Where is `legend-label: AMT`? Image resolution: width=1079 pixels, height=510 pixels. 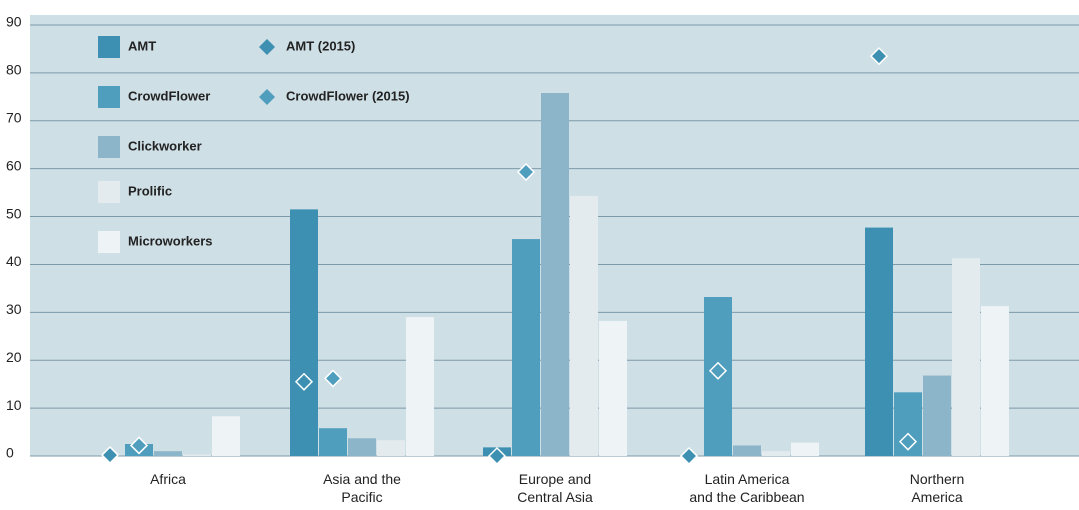
legend-label: AMT is located at coordinates (142, 45).